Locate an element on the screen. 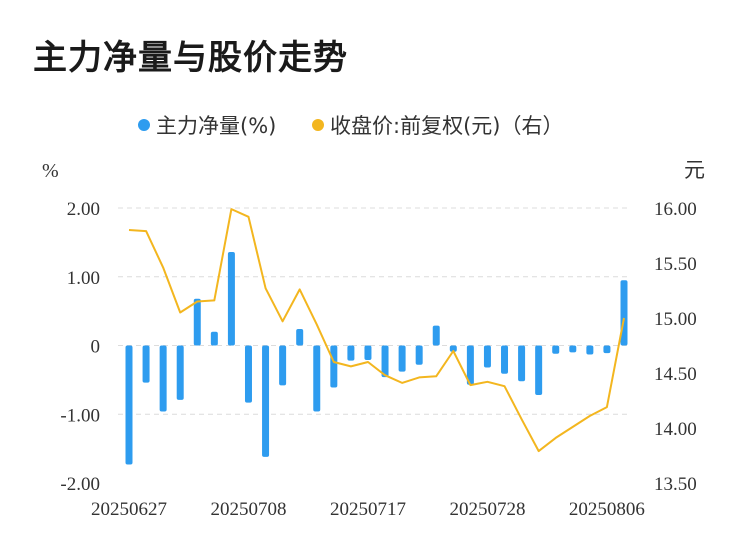 The height and width of the screenshot is (558, 750). left-tick-label: -1.00 is located at coordinates (80, 415).